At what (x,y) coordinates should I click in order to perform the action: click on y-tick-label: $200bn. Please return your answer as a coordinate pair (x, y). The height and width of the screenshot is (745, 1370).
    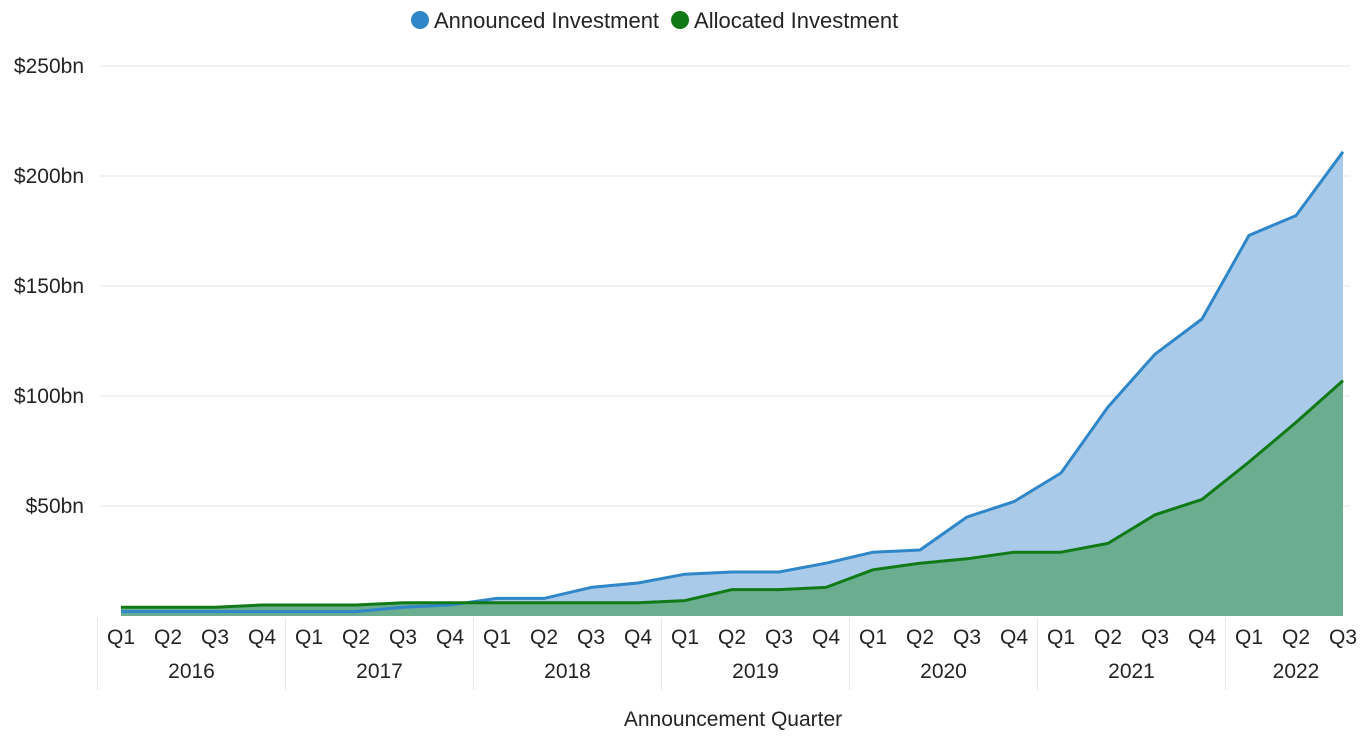
    Looking at the image, I should click on (49, 176).